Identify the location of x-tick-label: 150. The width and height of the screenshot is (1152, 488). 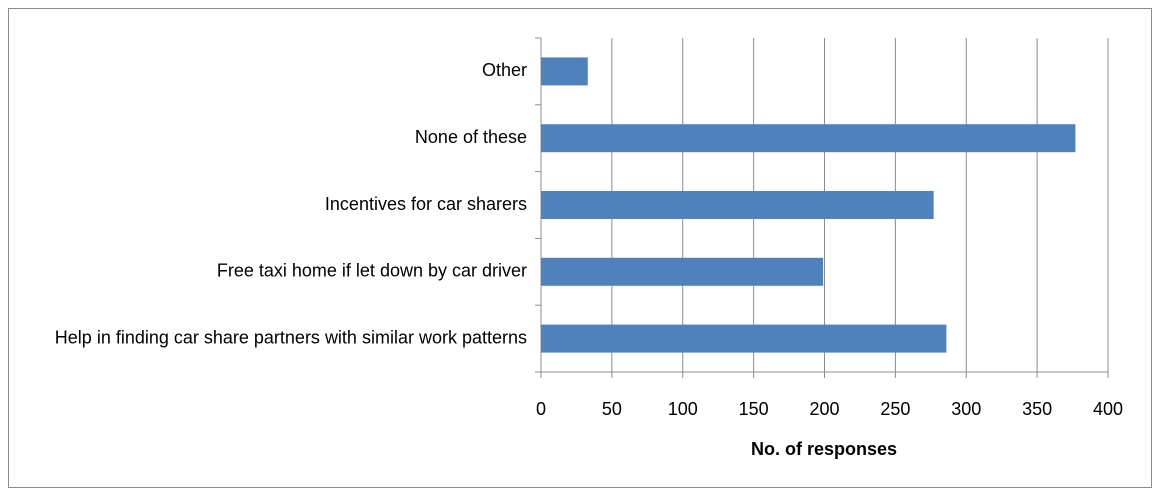
(754, 409).